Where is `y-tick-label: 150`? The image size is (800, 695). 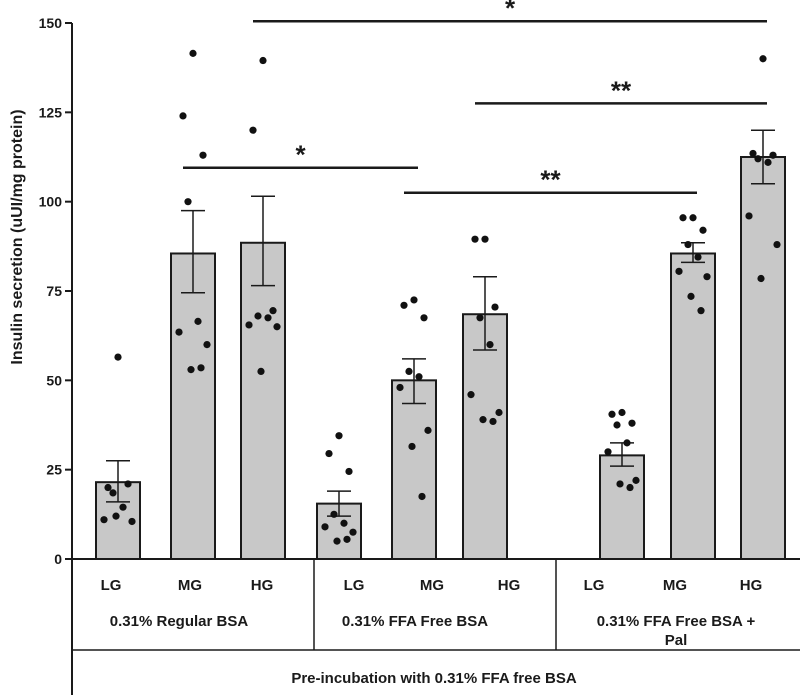 y-tick-label: 150 is located at coordinates (51, 23).